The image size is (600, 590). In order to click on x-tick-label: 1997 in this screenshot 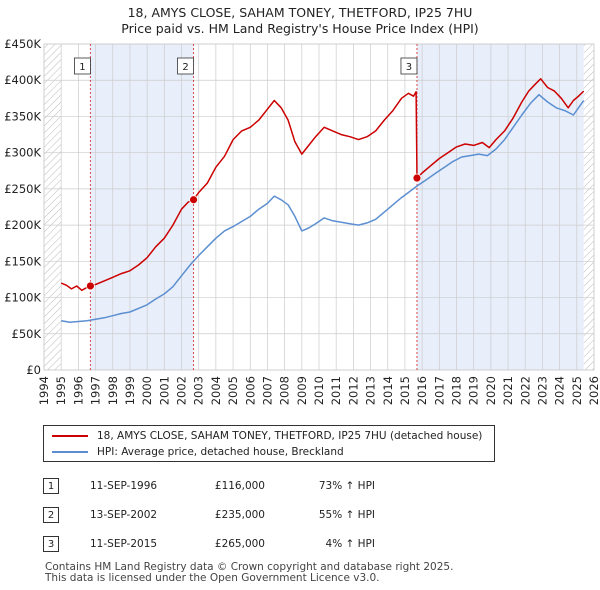, I will do `click(96, 390)`.